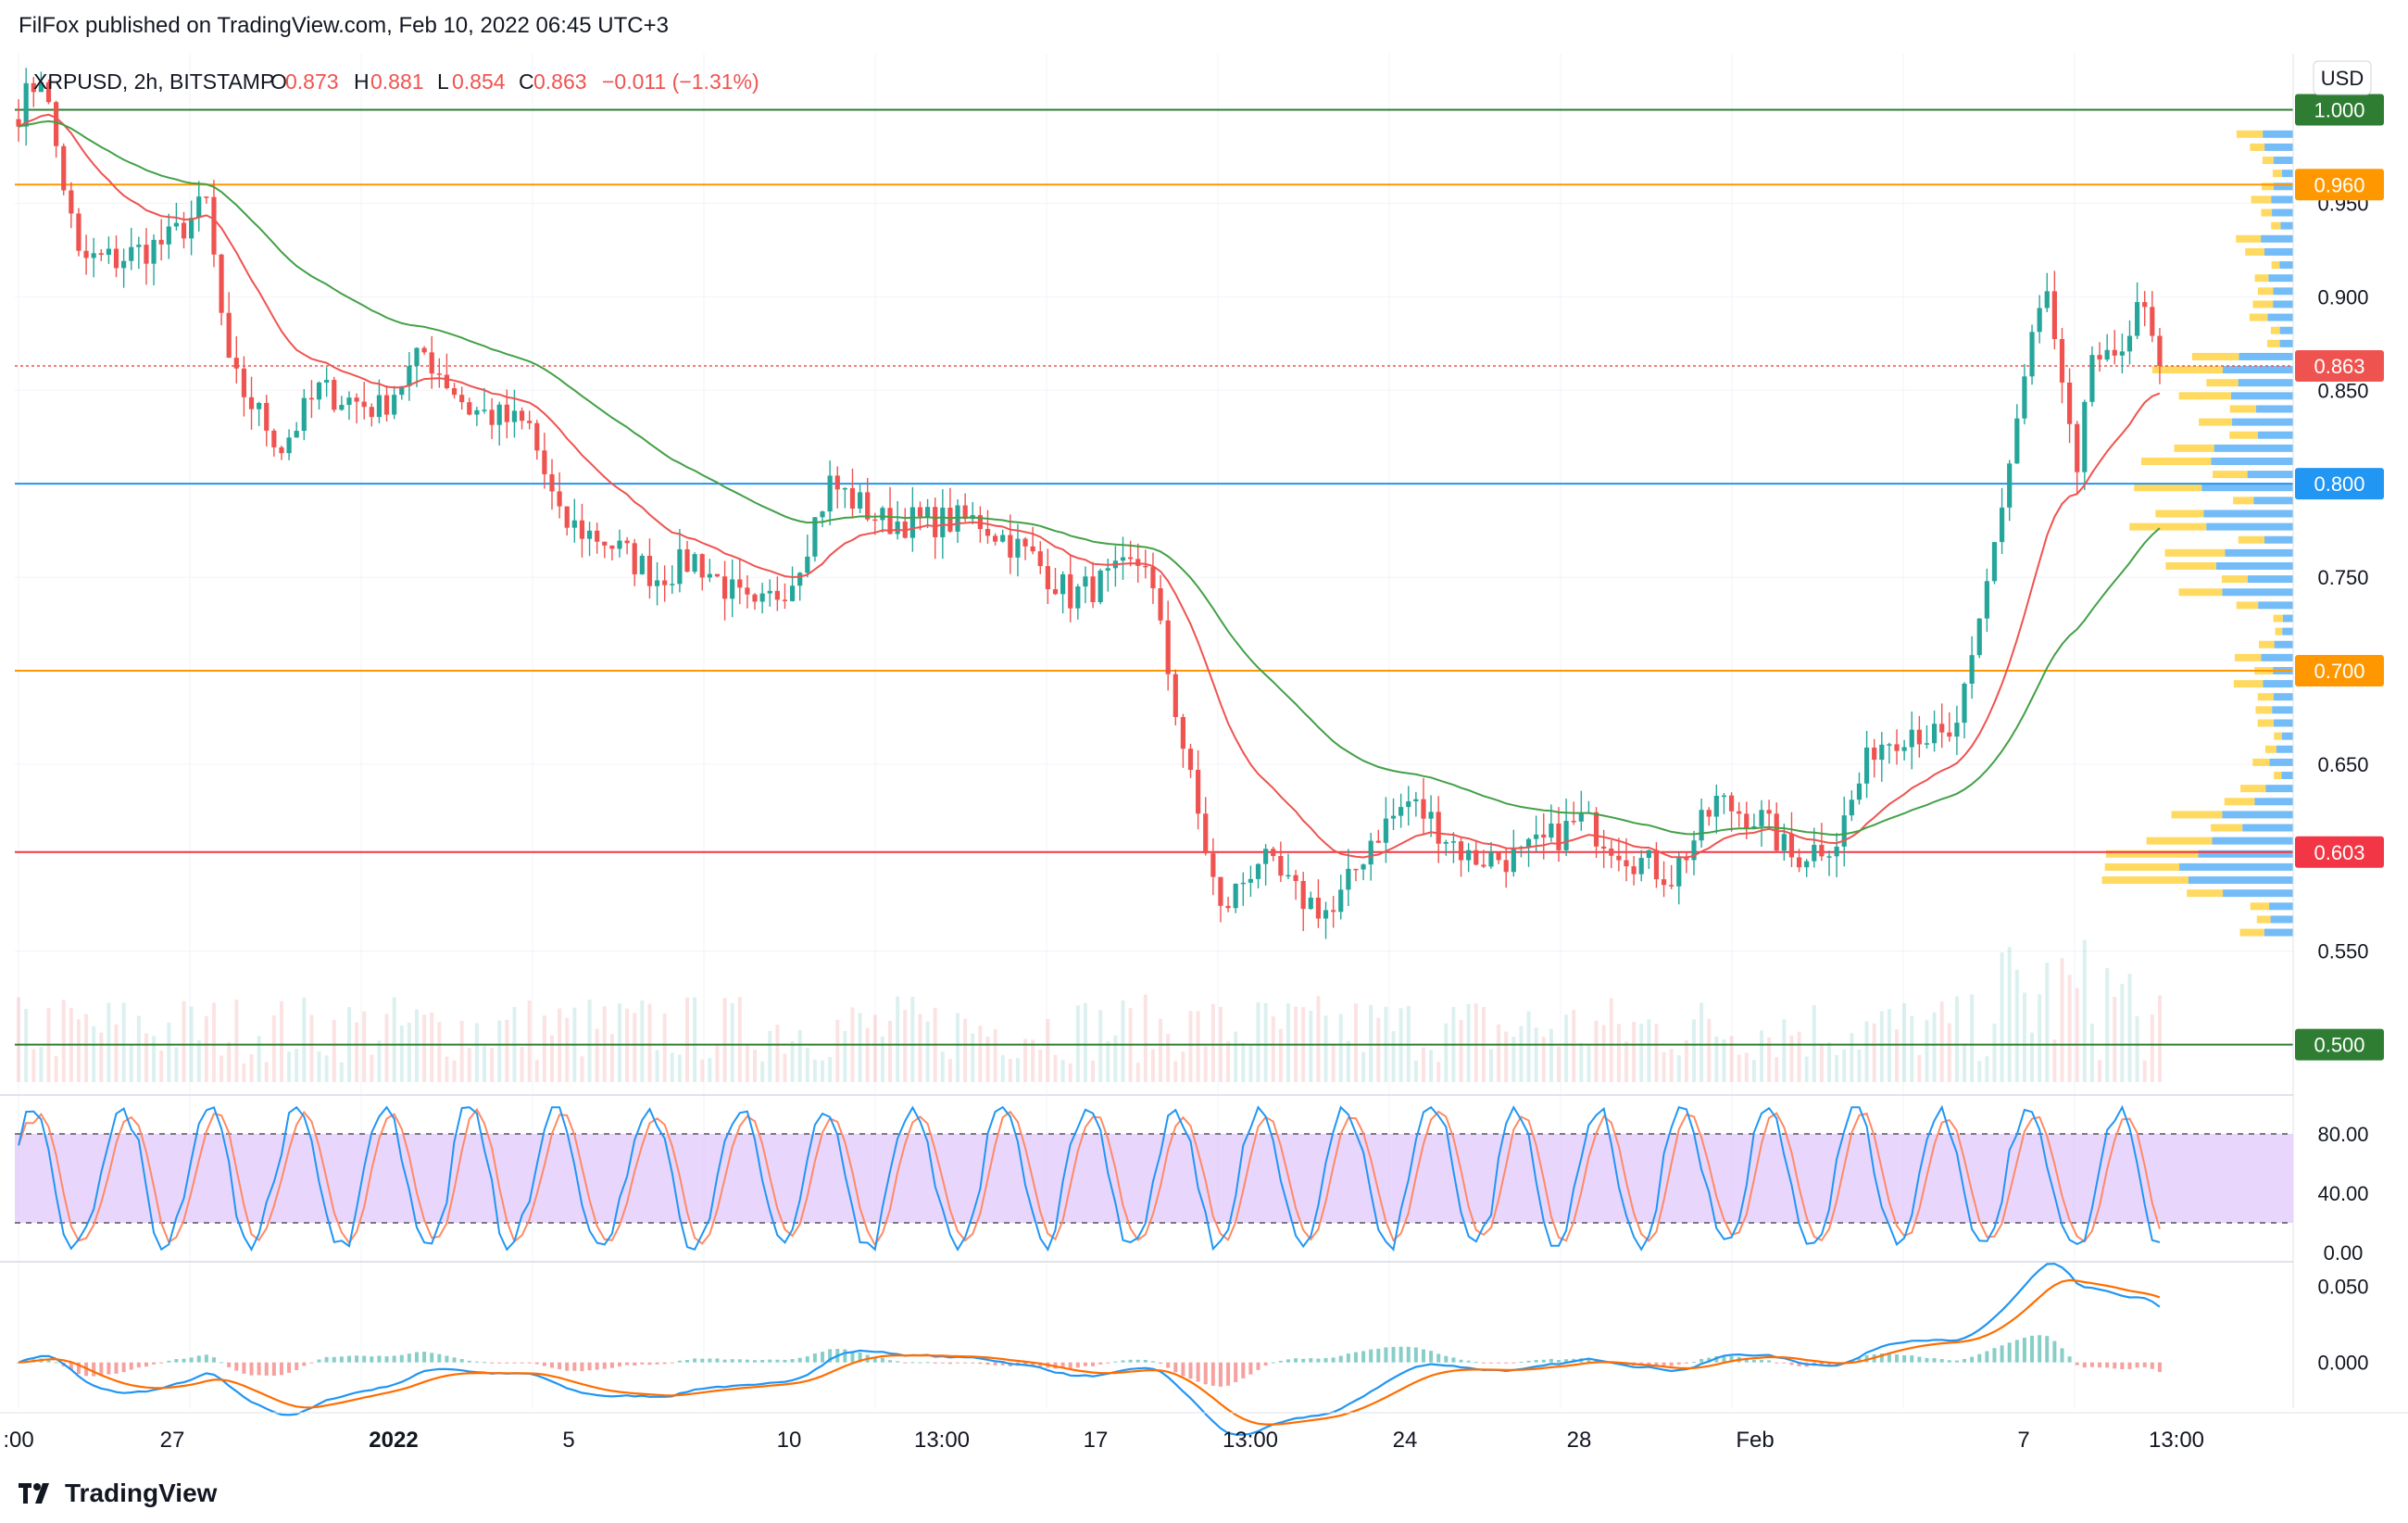  Describe the element at coordinates (479, 81) in the screenshot. I see `low-value: 0.854` at that location.